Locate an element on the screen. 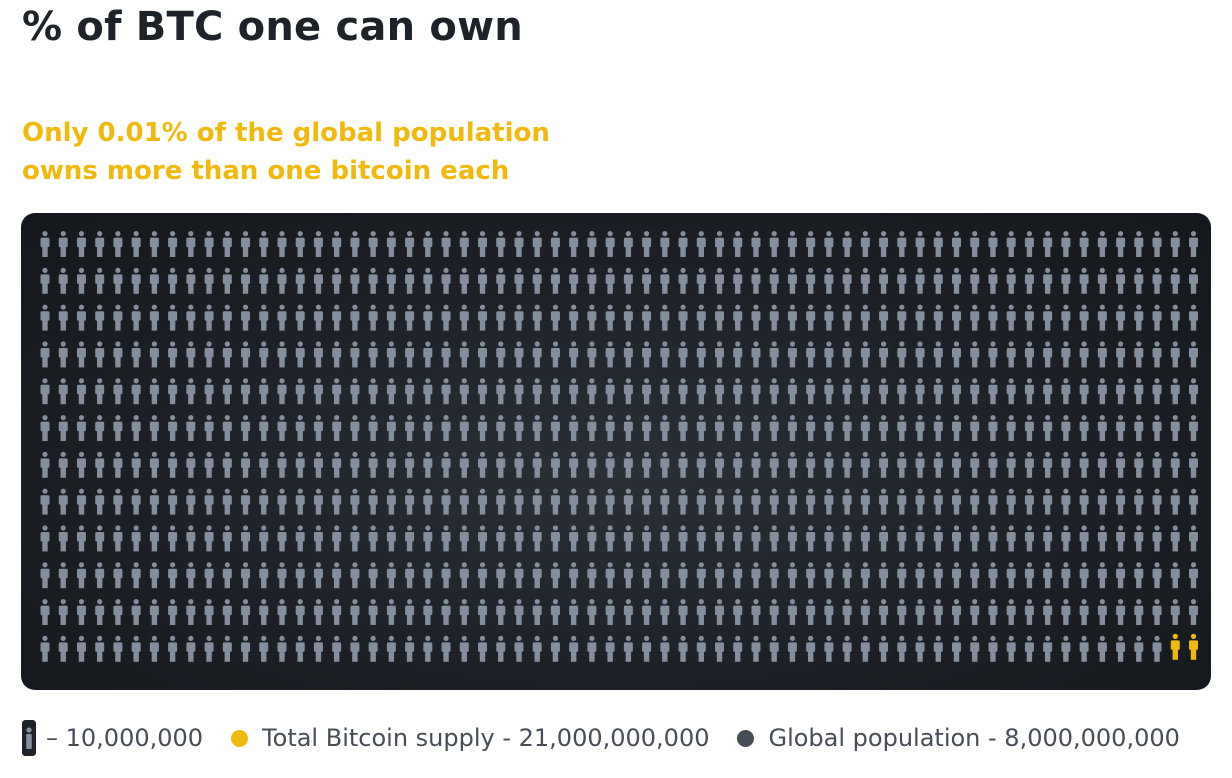 The width and height of the screenshot is (1232, 778). subtitle-line-1: Only 0.01% of the global population is located at coordinates (286, 133).